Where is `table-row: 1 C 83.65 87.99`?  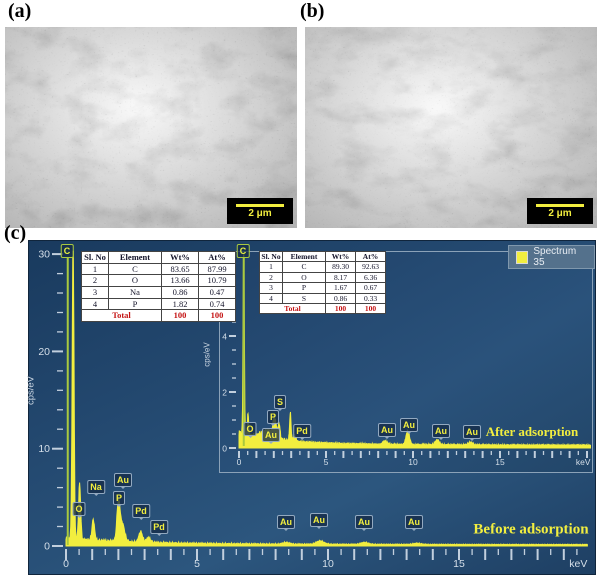
table-row: 1 C 83.65 87.99 is located at coordinates (158, 269).